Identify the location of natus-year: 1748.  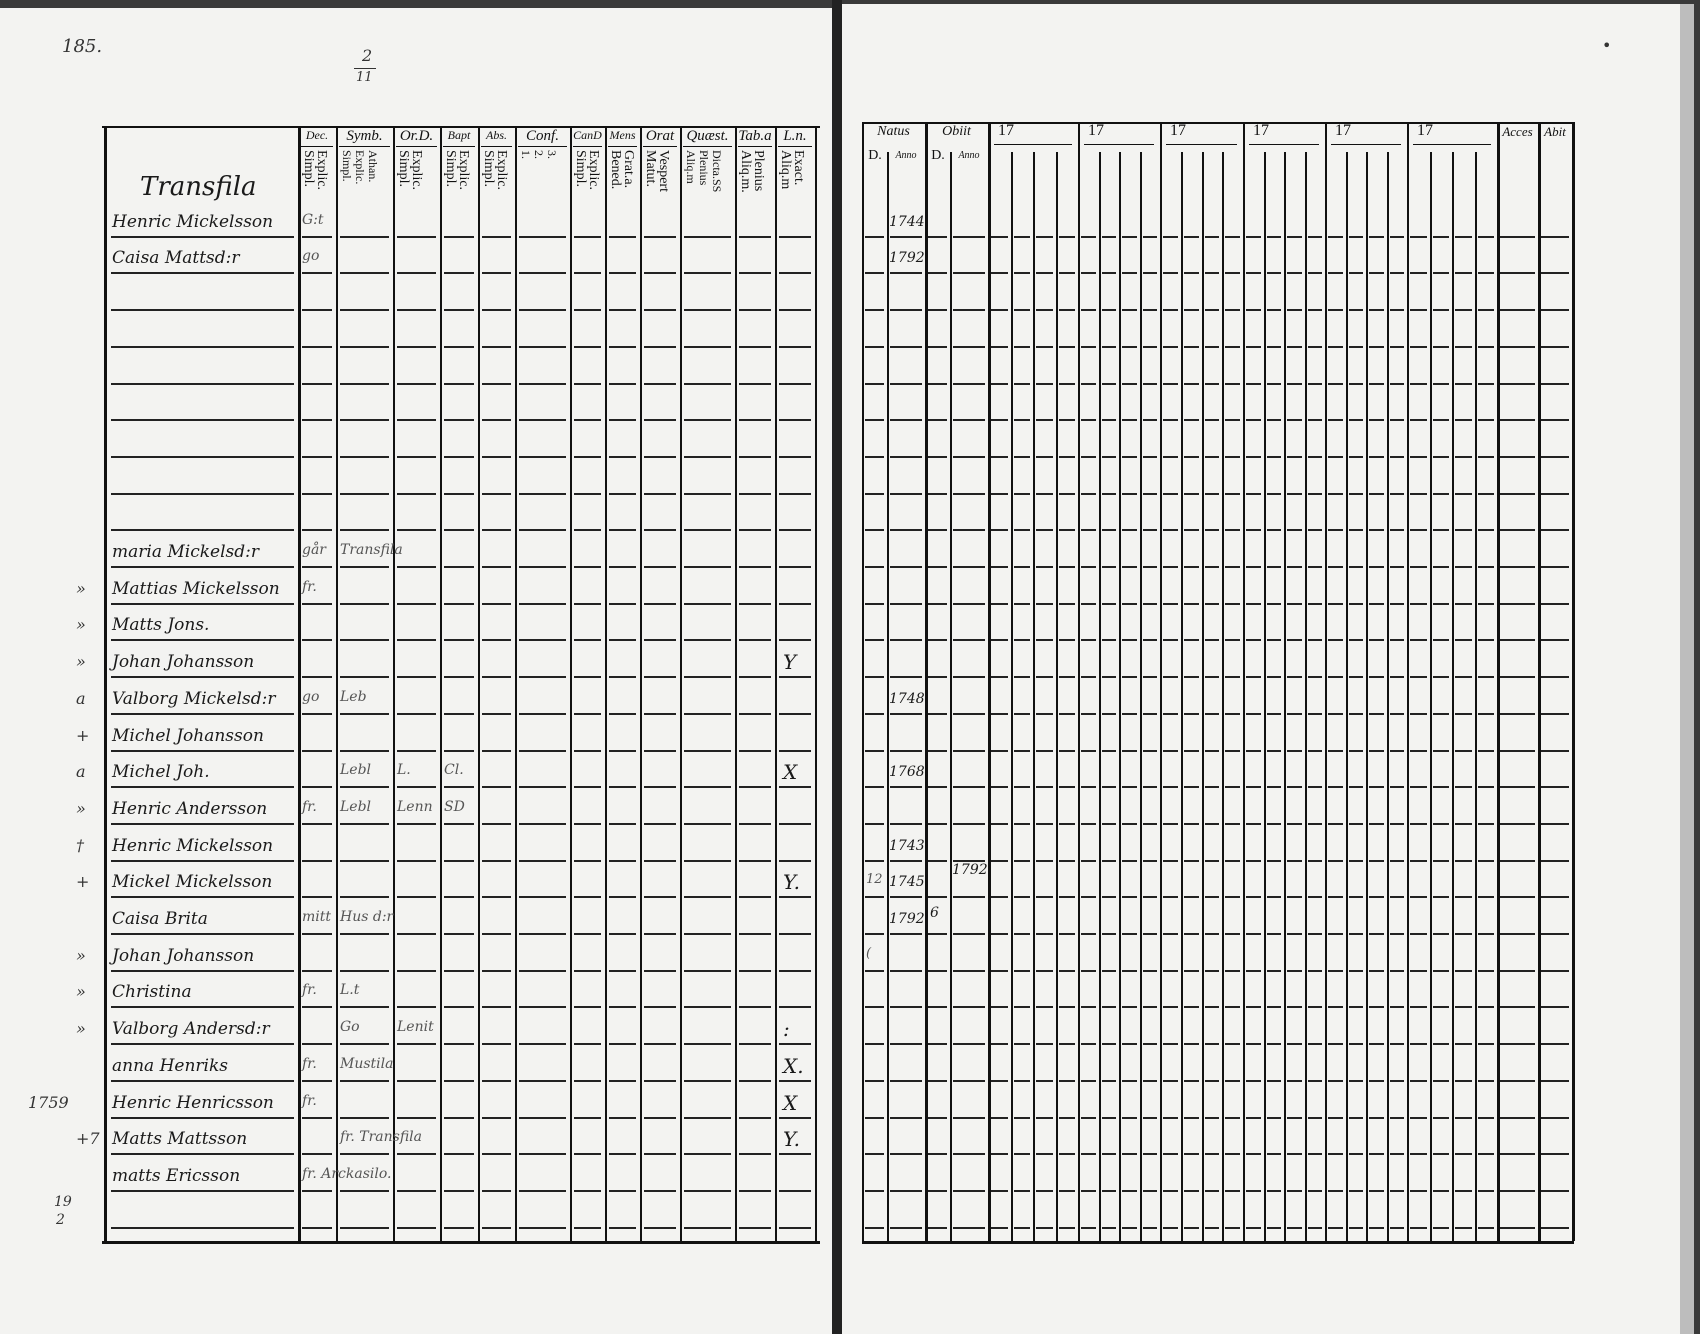
(907, 698).